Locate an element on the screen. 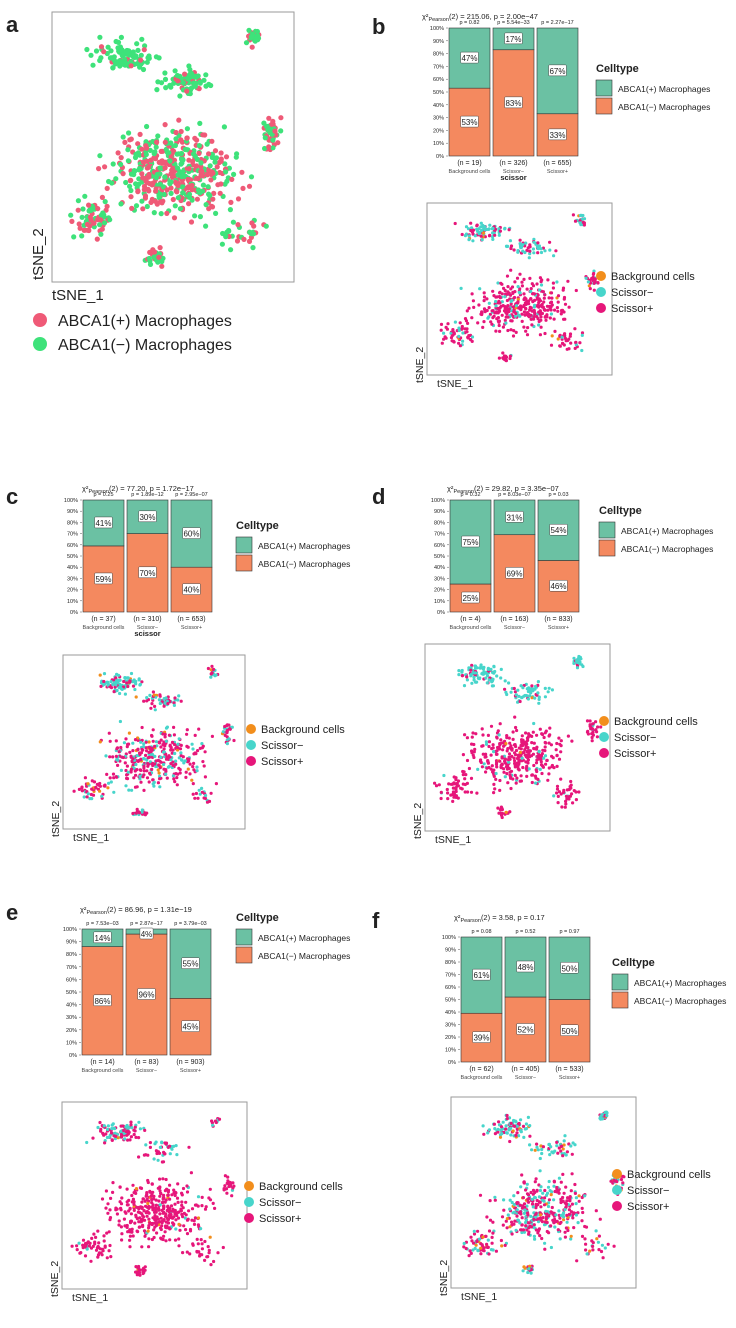  y-tick-label: 40% is located at coordinates (450, 1013).